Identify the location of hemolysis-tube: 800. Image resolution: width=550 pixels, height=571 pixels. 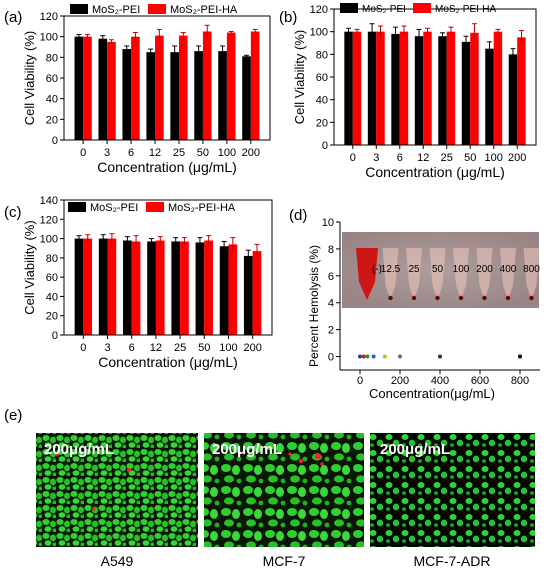
(531, 274).